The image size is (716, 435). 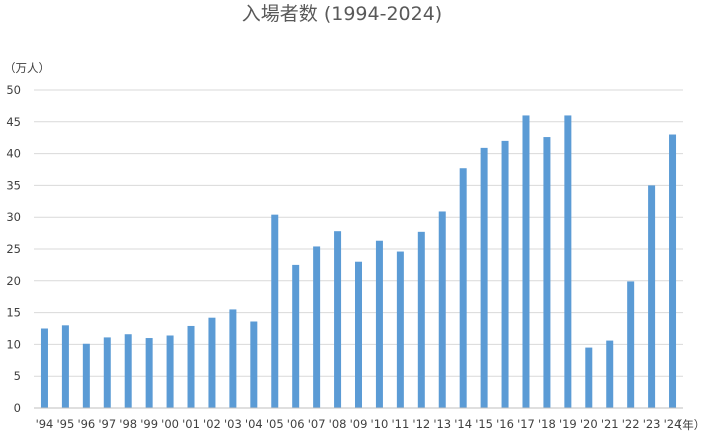 What do you see at coordinates (66, 424) in the screenshot?
I see `x-tick-label: '95` at bounding box center [66, 424].